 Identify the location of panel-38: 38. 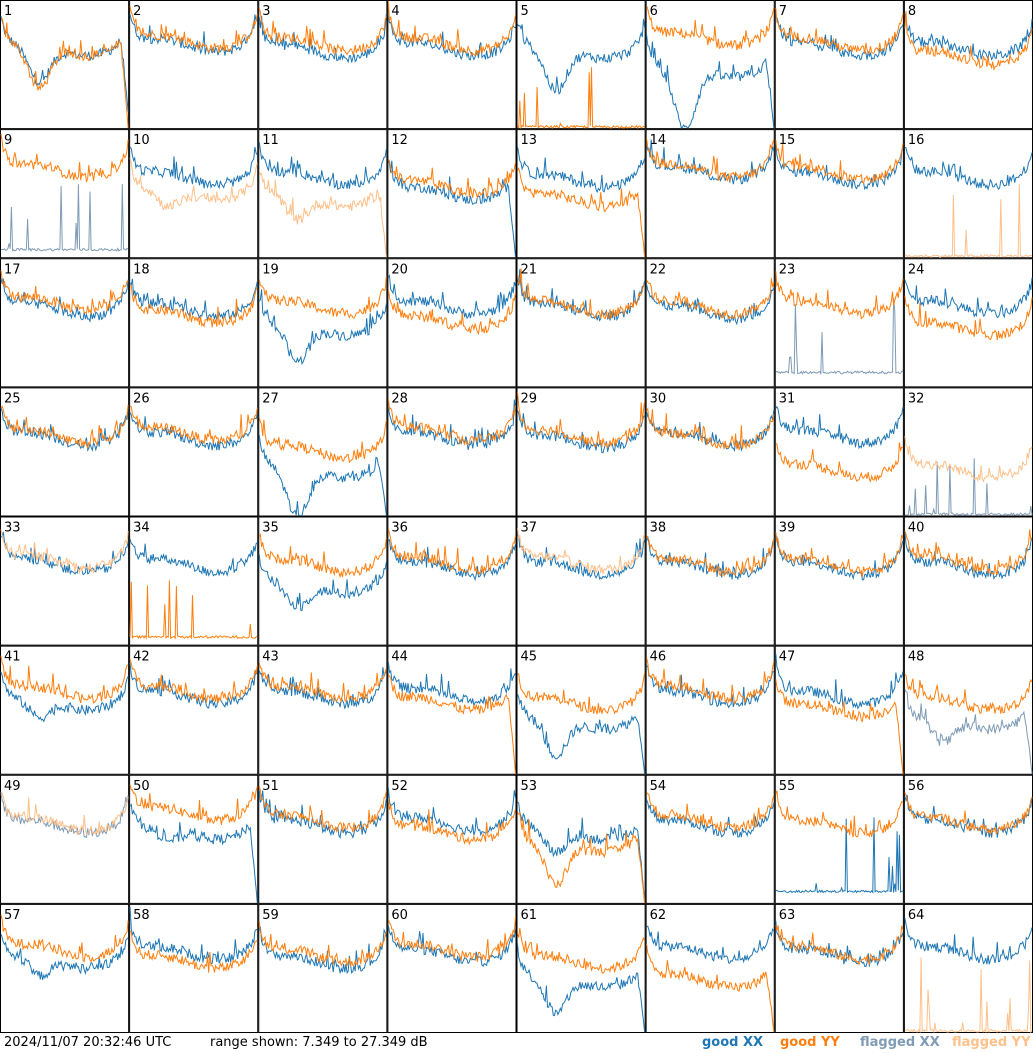
(710, 581).